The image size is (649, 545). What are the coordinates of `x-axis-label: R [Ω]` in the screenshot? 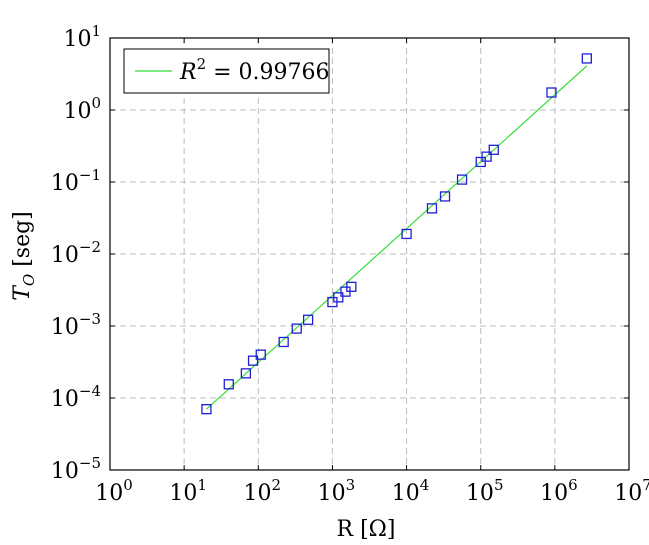 It's located at (366, 529).